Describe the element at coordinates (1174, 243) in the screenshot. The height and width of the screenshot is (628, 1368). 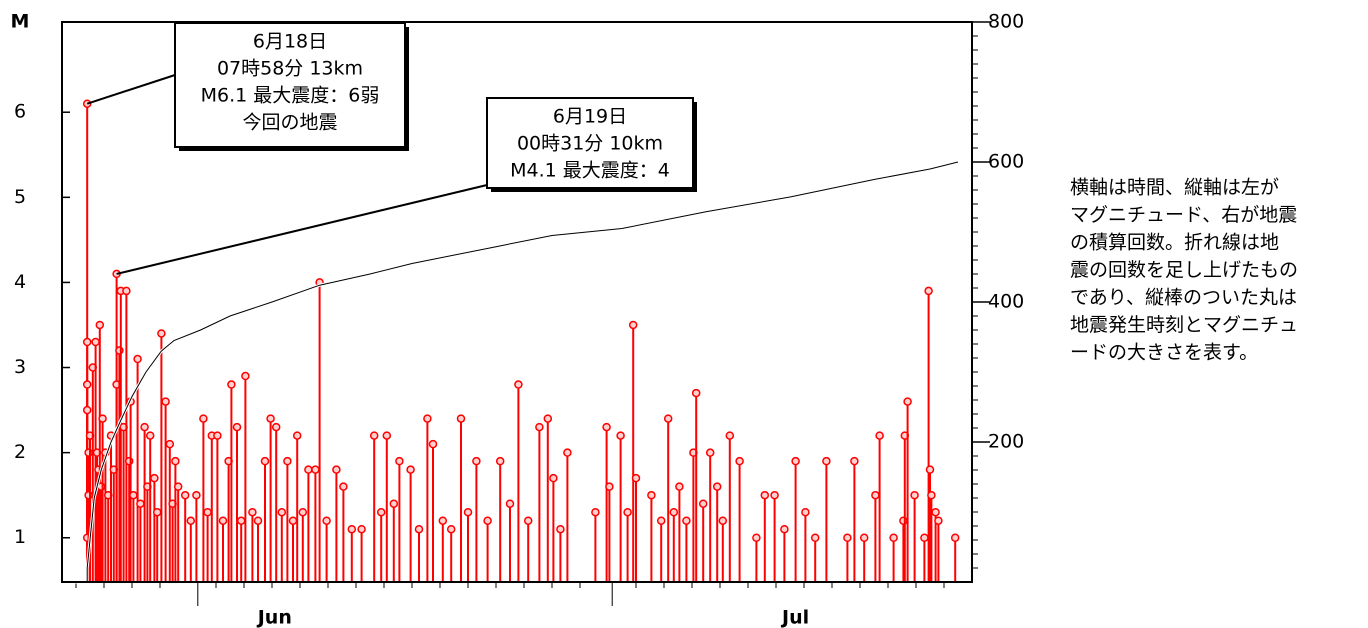
I see `caption-line: の積算回数。折れ線は地` at that location.